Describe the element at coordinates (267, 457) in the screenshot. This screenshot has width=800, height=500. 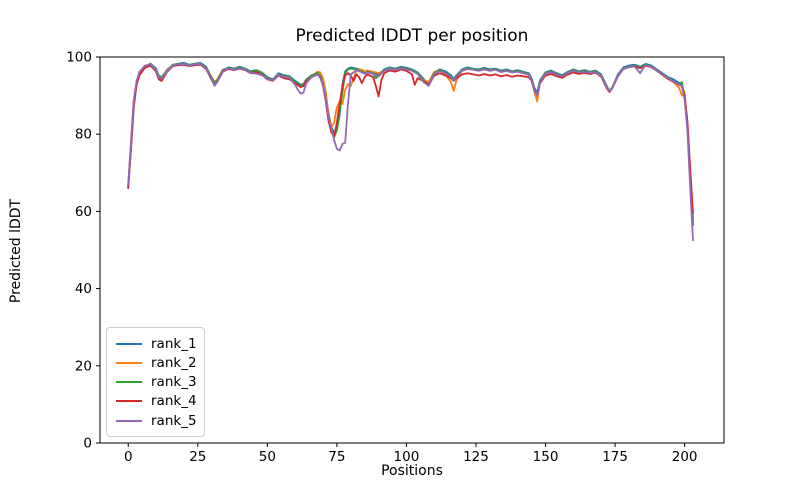
I see `x-tick-label: 50` at that location.